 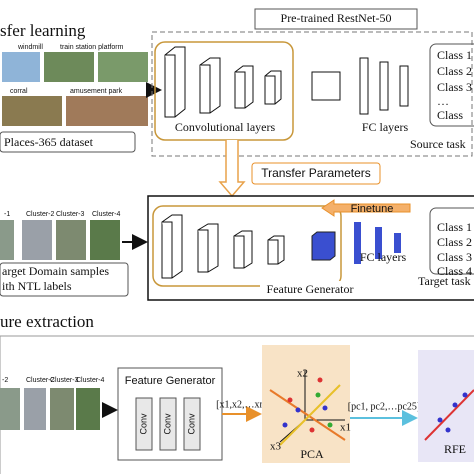 I want to click on label-bg, so click(x=310, y=290).